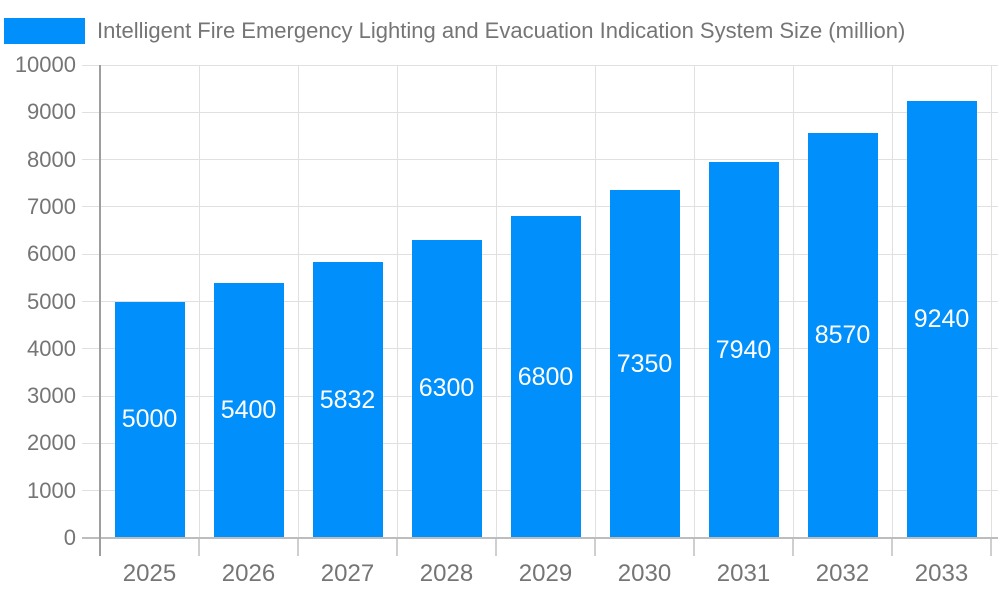 The height and width of the screenshot is (600, 1000). I want to click on bar-value-label: 7350, so click(644, 363).